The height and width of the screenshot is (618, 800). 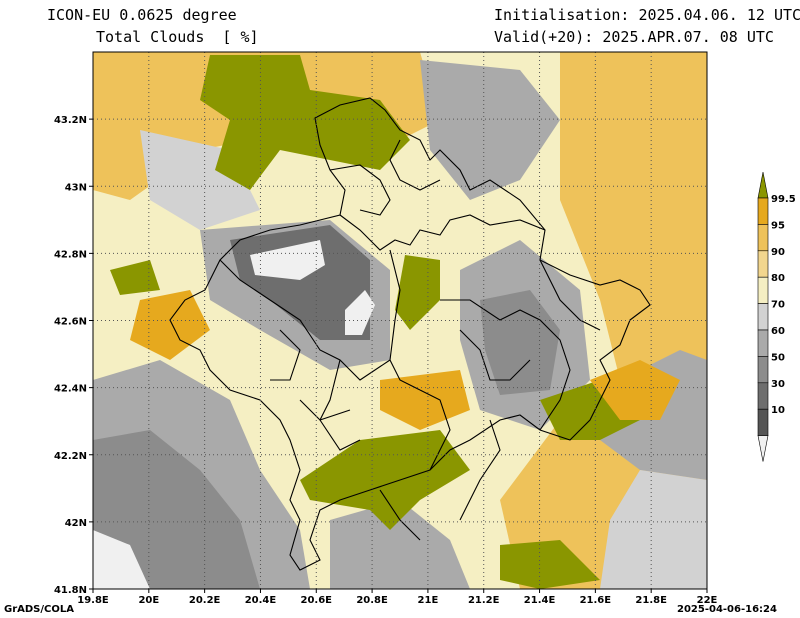 What do you see at coordinates (261, 600) in the screenshot?
I see `lon-tick-label: 20.4E` at bounding box center [261, 600].